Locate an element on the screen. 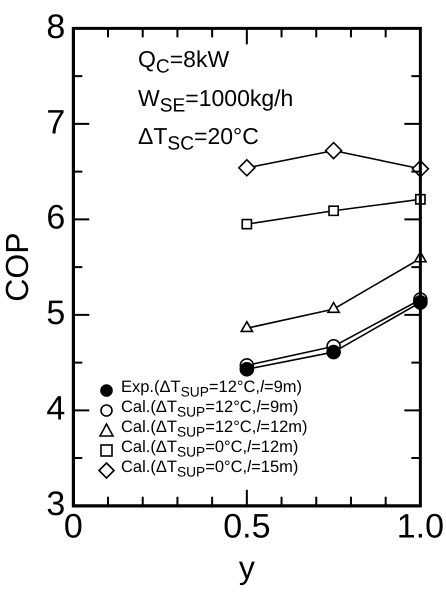 Image resolution: width=446 pixels, height=599 pixels. y-tick-label: 7 is located at coordinates (56, 122).